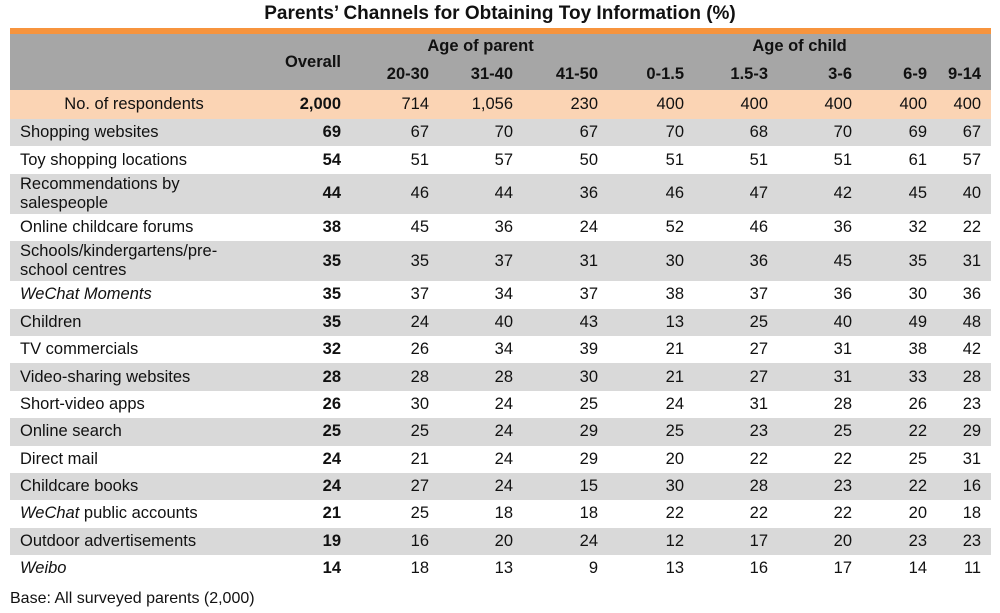 Image resolution: width=1000 pixels, height=613 pixels. I want to click on row-overall-value: 35, so click(305, 322).